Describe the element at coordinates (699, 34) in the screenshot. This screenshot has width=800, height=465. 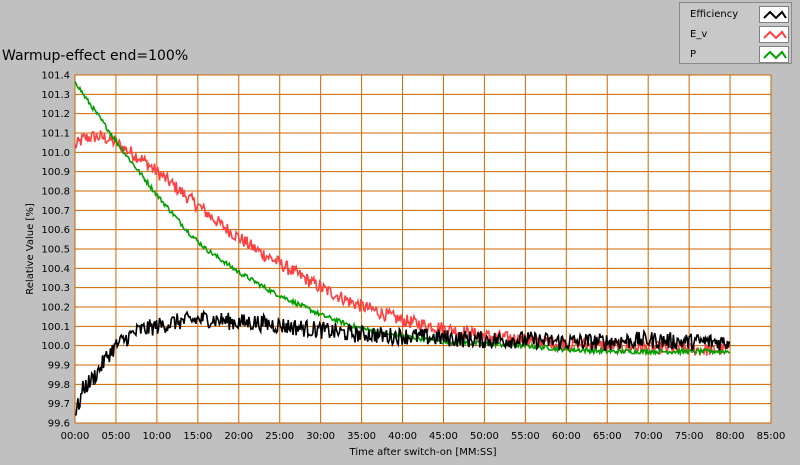
I see `legend-label: E_v` at that location.